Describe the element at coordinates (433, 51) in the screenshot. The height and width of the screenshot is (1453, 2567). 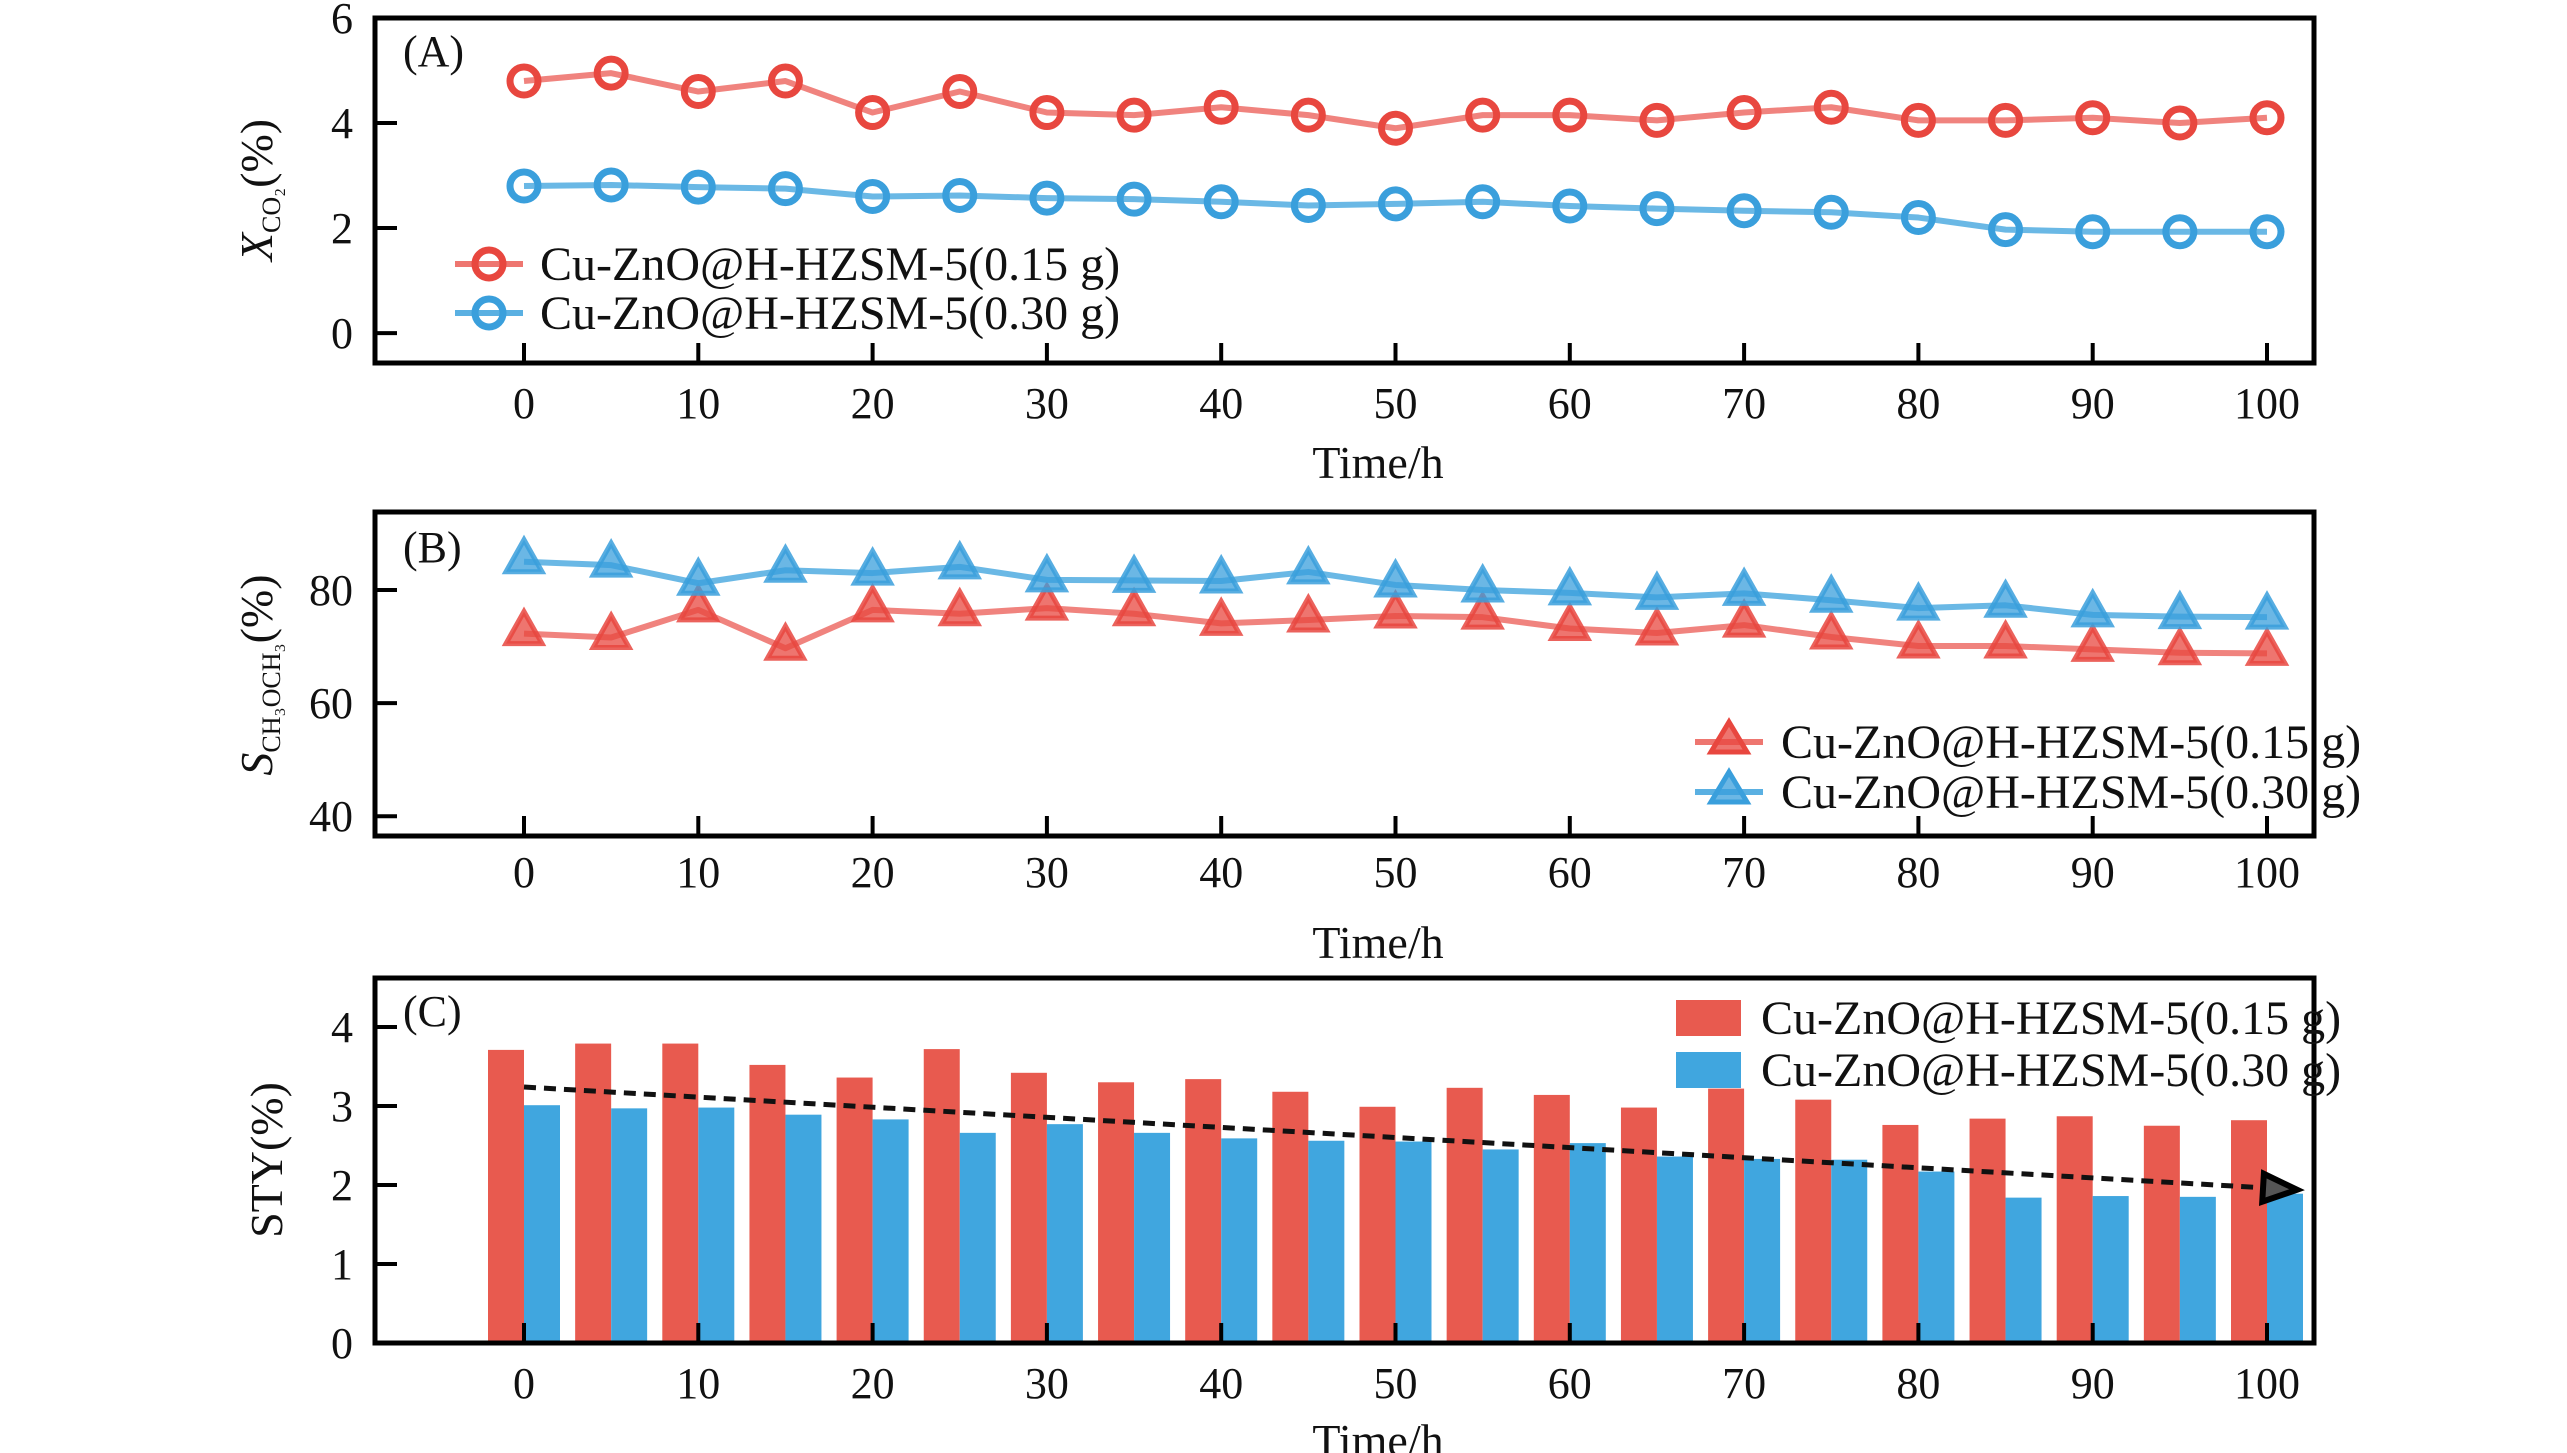
I see `panel-a-label: (A)` at that location.